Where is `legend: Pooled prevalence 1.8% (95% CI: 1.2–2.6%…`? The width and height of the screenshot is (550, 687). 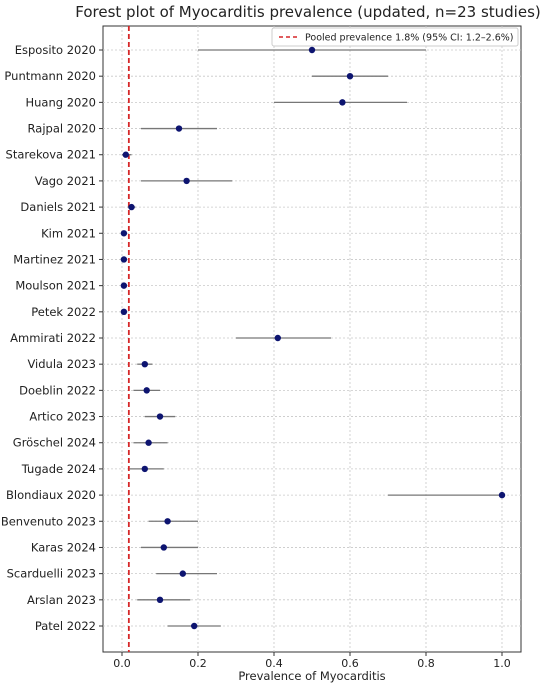 legend: Pooled prevalence 1.8% (95% CI: 1.2–2.6%… is located at coordinates (395, 37).